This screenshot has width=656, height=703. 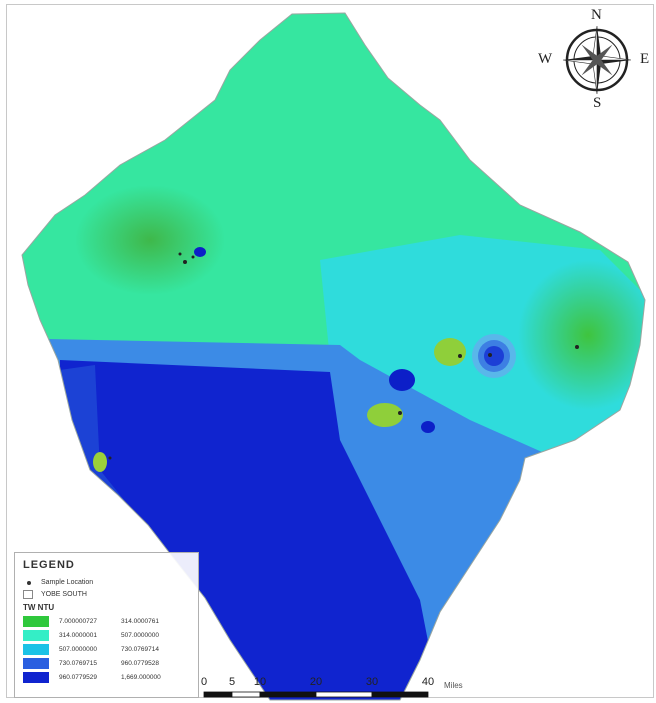 I want to click on legend-class-min: 960.0779529, so click(x=78, y=677).